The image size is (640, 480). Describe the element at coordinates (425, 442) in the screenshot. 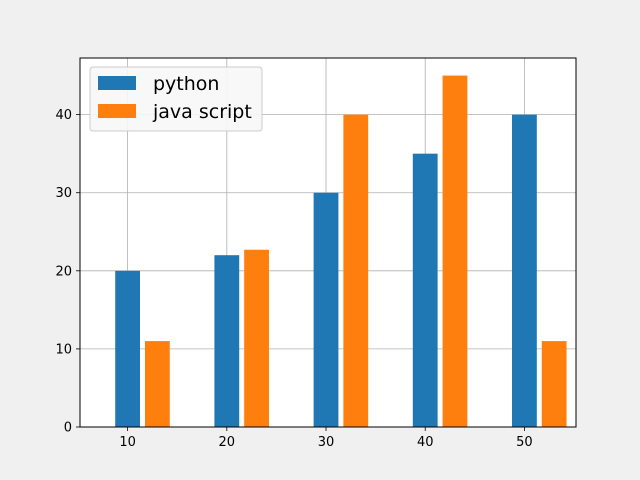

I see `x-tick-label: 40` at that location.